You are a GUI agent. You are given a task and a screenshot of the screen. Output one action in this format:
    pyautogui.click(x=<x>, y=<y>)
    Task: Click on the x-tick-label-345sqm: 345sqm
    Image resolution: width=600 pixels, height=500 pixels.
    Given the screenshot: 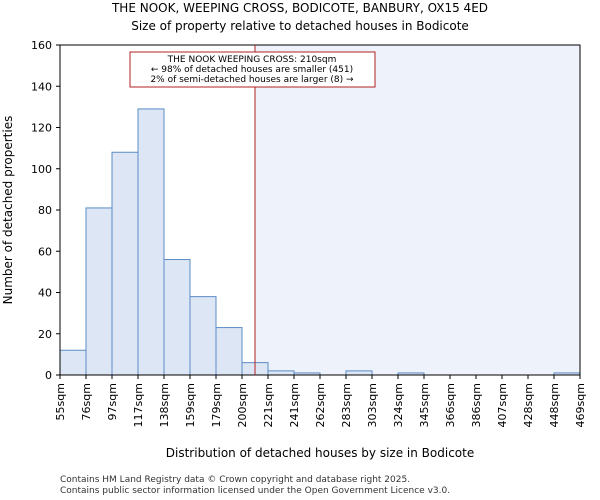 What is the action you would take?
    pyautogui.click(x=424, y=405)
    